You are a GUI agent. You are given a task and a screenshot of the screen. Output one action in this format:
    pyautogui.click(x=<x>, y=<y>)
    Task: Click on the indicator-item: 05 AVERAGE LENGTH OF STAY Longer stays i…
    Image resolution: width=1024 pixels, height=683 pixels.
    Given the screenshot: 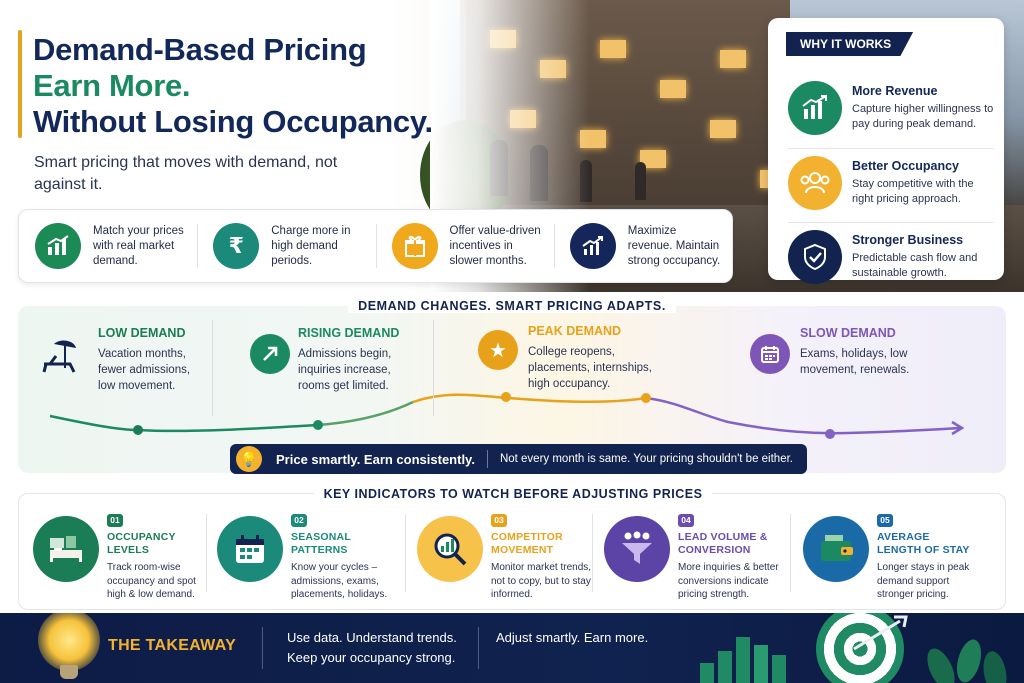 What is the action you would take?
    pyautogui.click(x=890, y=556)
    